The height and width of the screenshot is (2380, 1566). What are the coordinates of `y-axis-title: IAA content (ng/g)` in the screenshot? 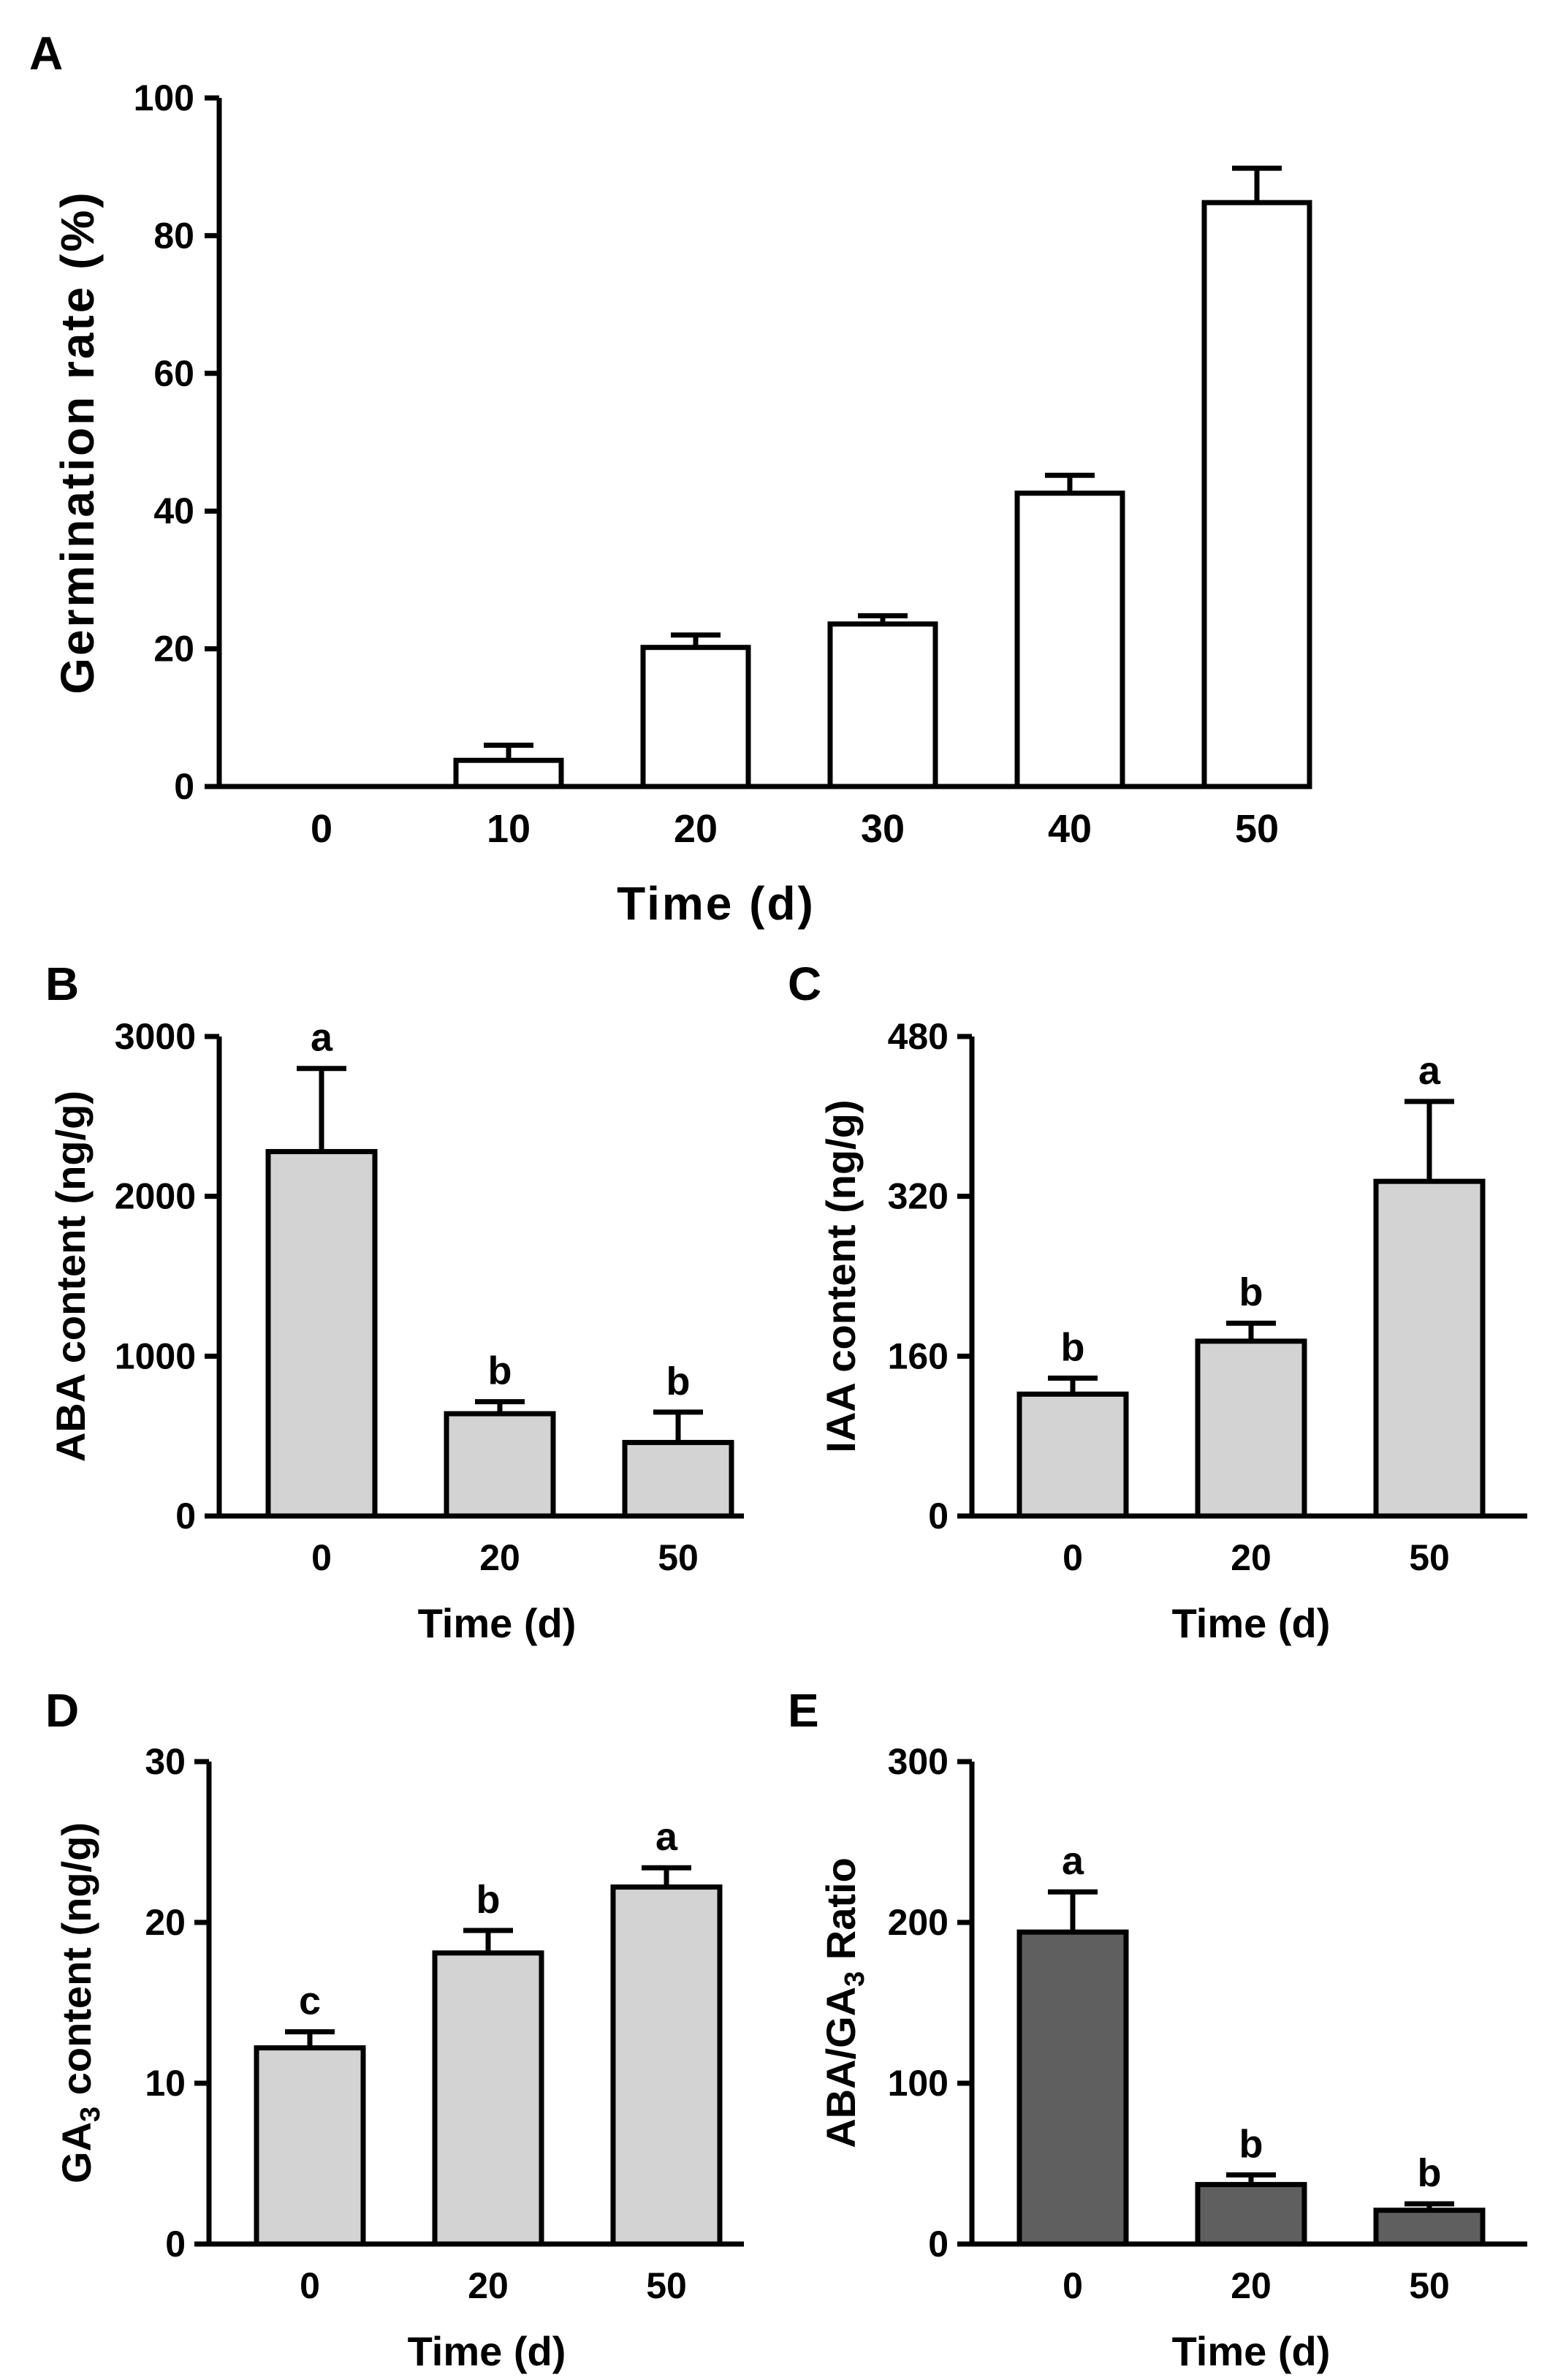 It's located at (841, 1275).